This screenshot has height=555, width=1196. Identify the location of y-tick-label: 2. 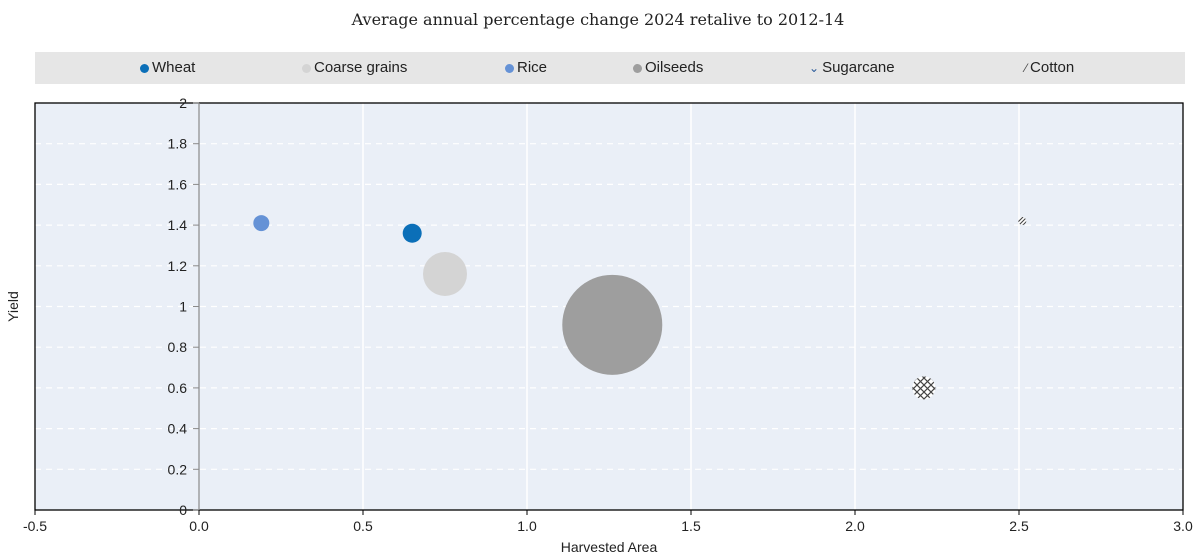
(183, 103).